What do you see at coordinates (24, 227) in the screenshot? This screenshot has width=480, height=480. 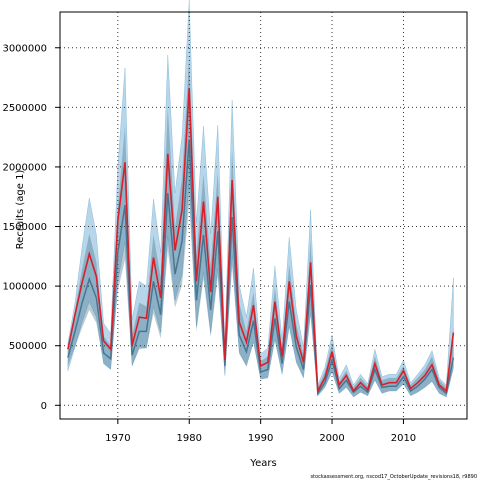 I see `y-tick-label: 1500000` at bounding box center [24, 227].